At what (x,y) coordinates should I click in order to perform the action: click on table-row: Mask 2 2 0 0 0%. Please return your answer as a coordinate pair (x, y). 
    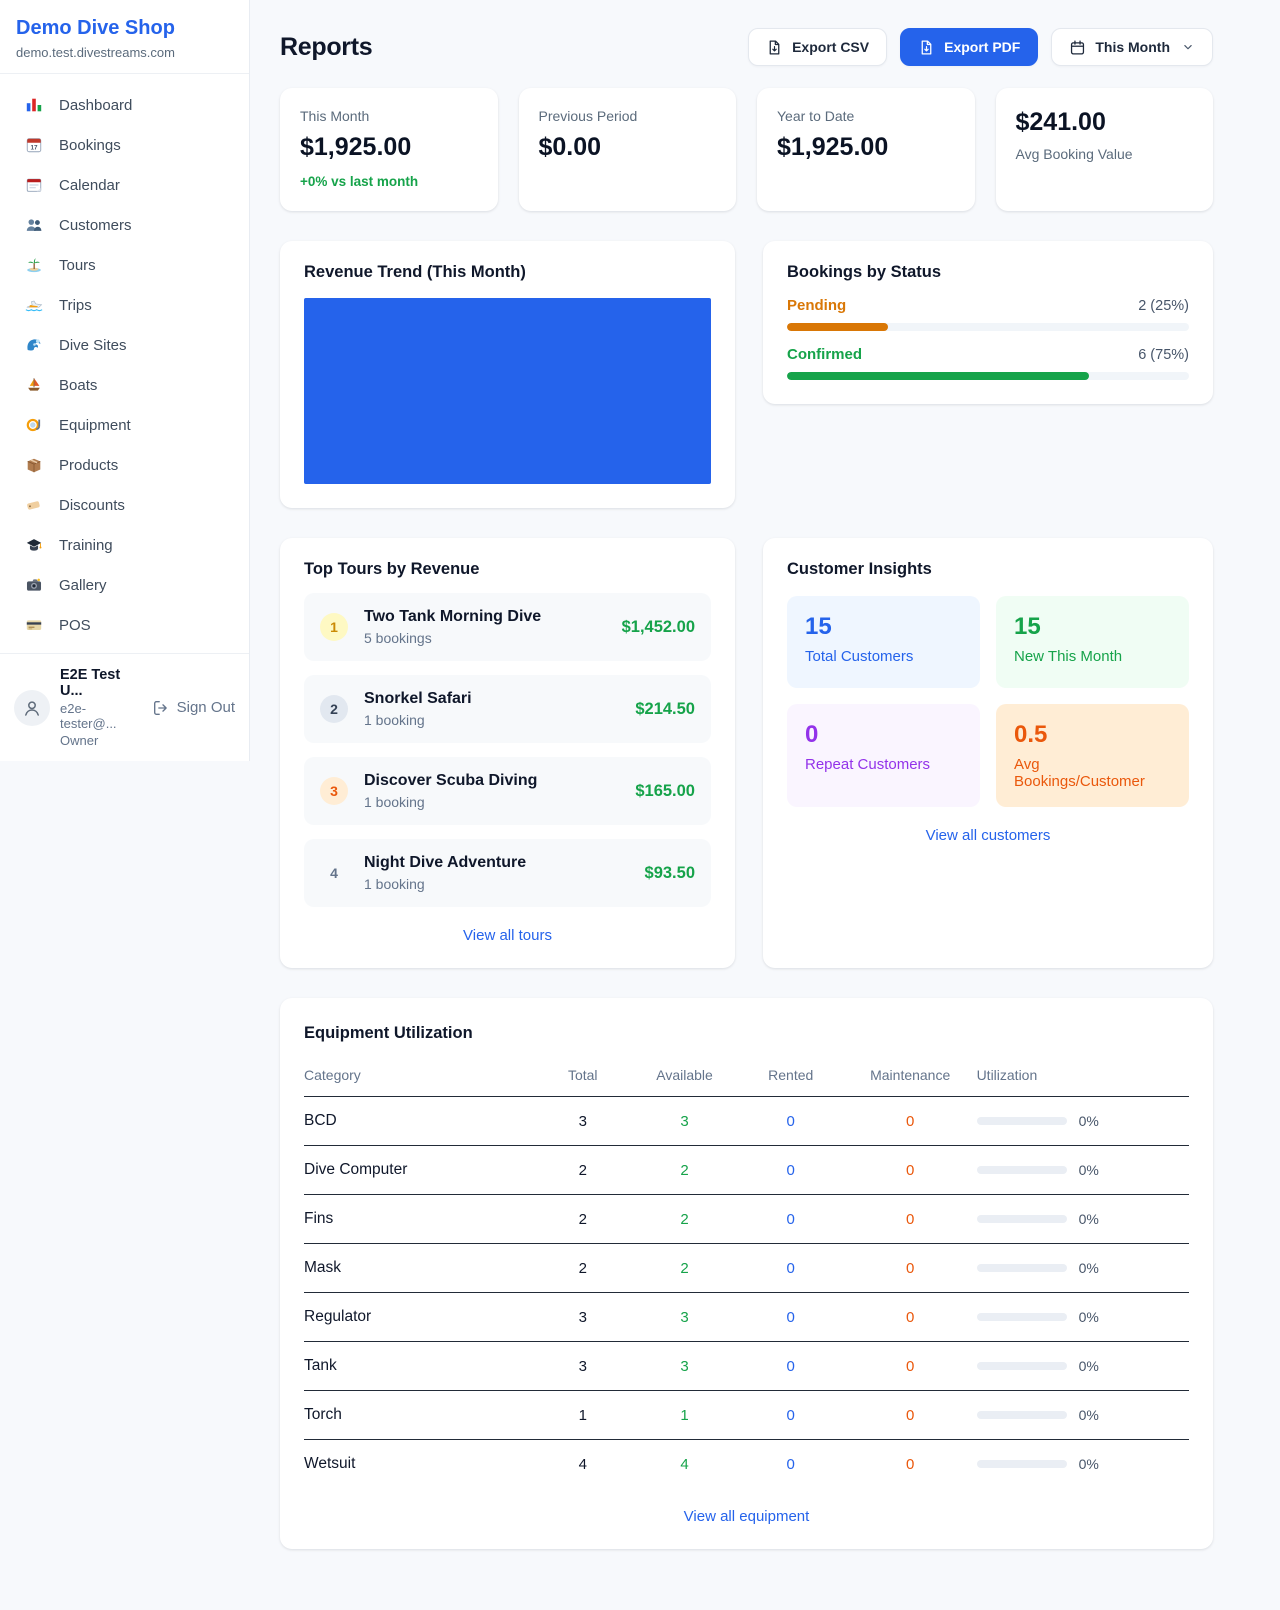
    Looking at the image, I should click on (746, 1268).